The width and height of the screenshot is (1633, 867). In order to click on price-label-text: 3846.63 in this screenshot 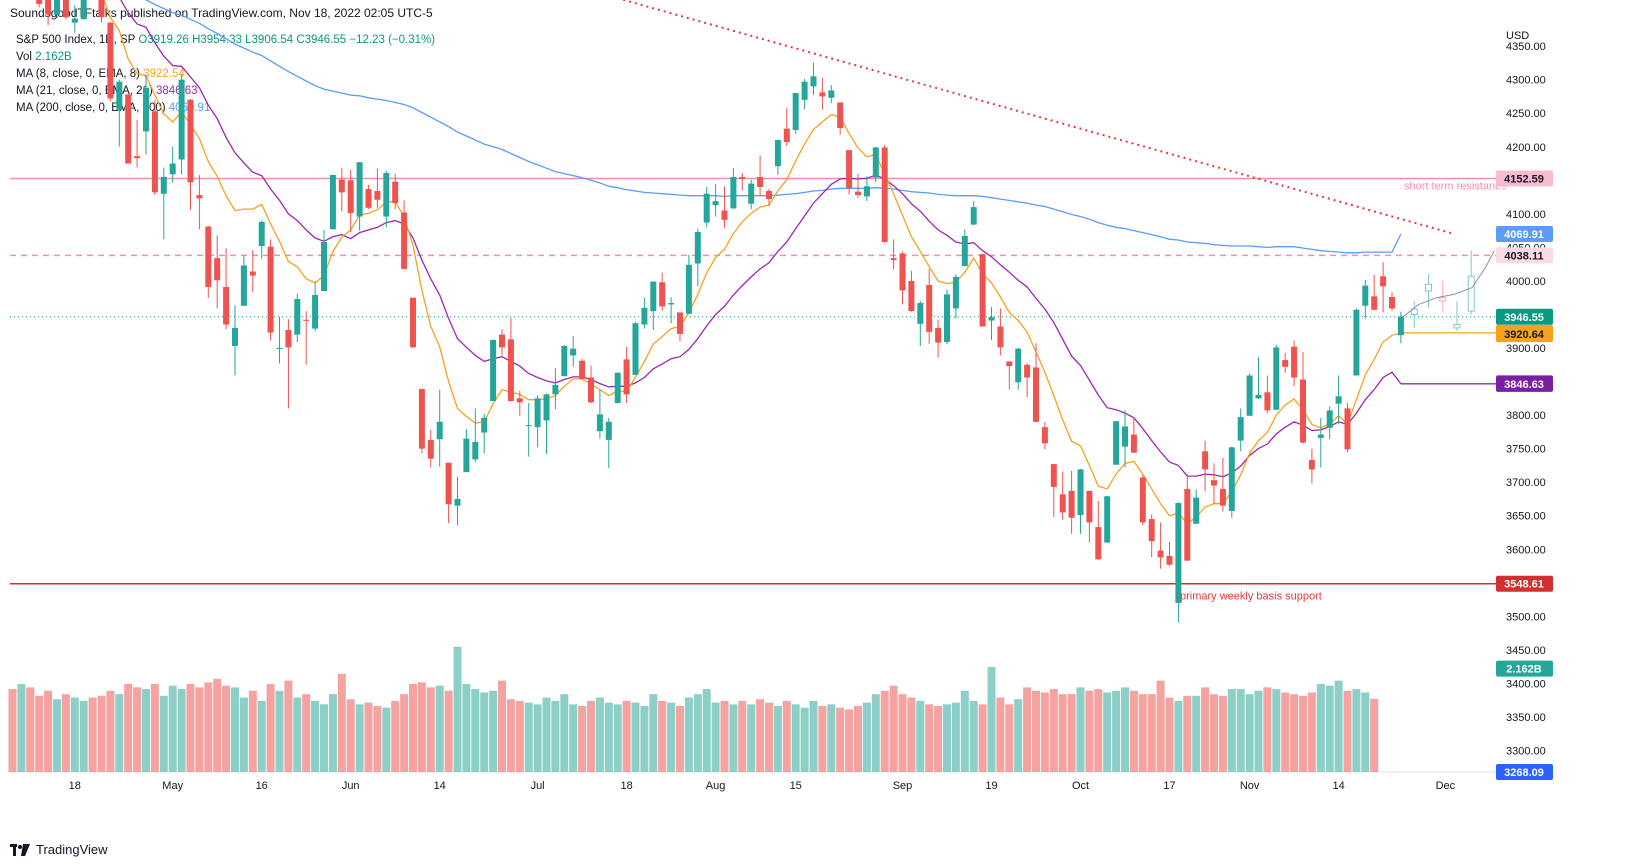, I will do `click(1524, 385)`.